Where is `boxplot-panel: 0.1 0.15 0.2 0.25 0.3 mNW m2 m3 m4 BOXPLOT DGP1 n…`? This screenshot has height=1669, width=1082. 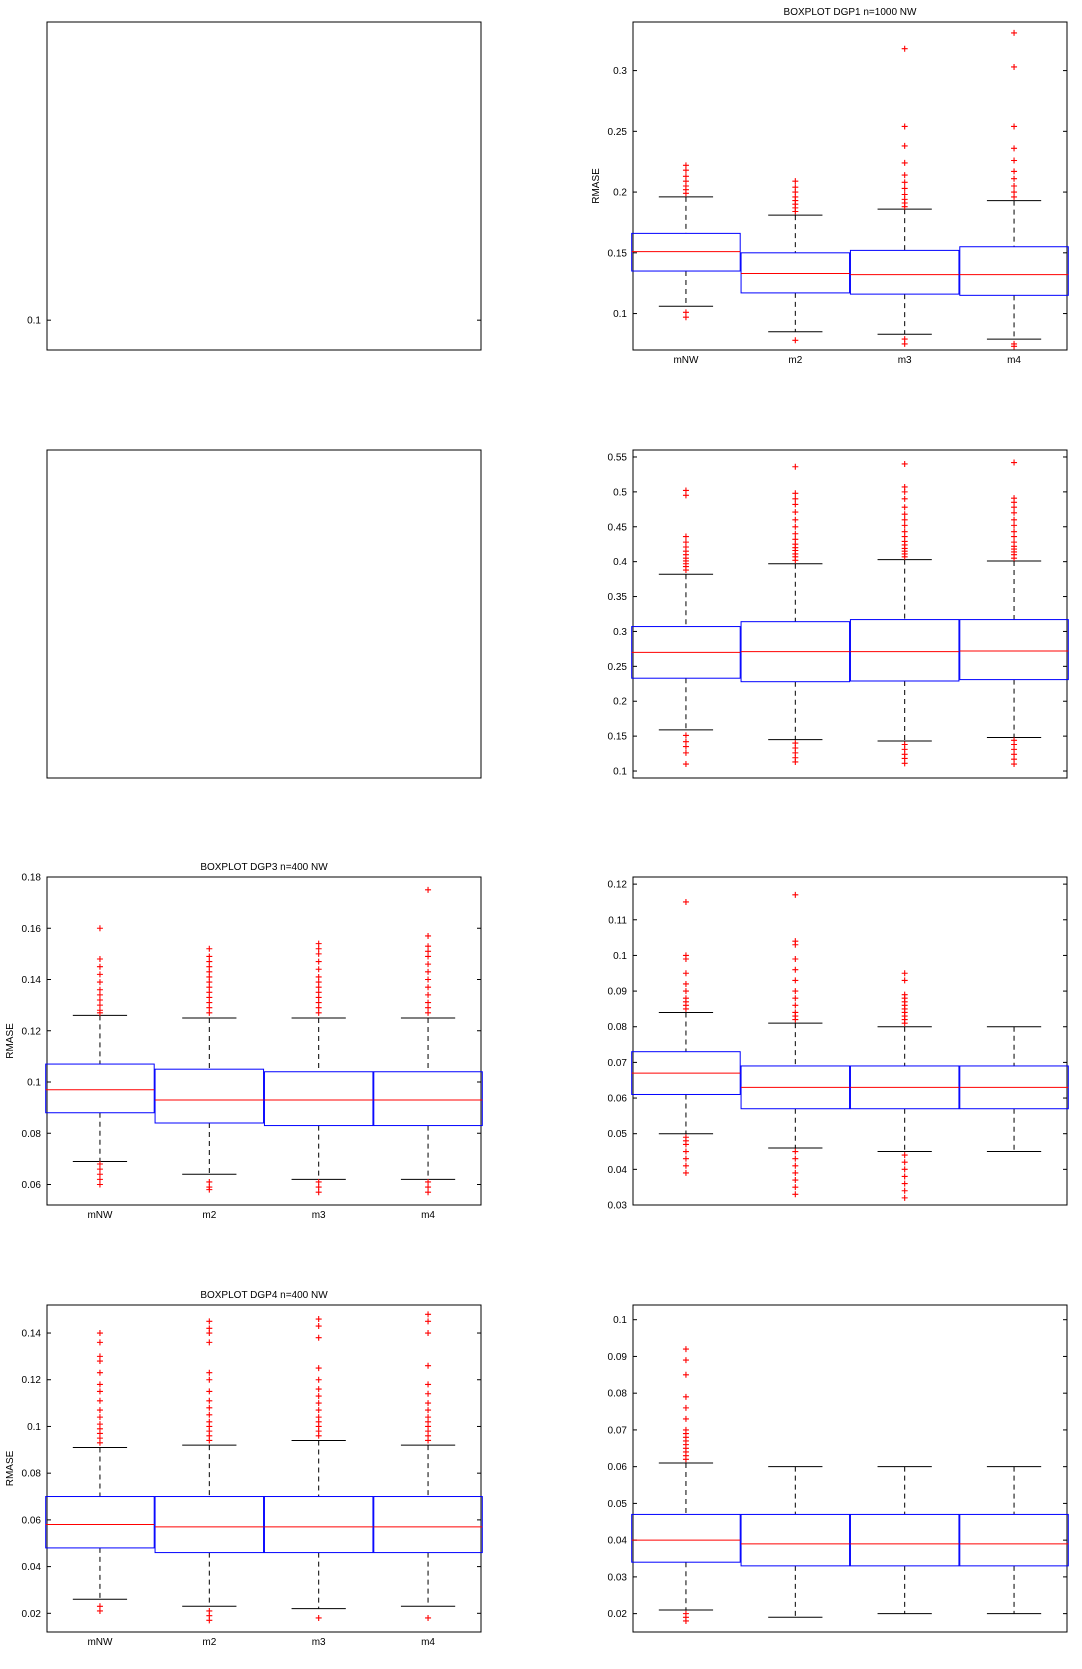
boxplot-panel: 0.1 0.15 0.2 0.25 0.3 mNW m2 m3 m4 BOXPLOT DGP1 n… is located at coordinates (830, 186).